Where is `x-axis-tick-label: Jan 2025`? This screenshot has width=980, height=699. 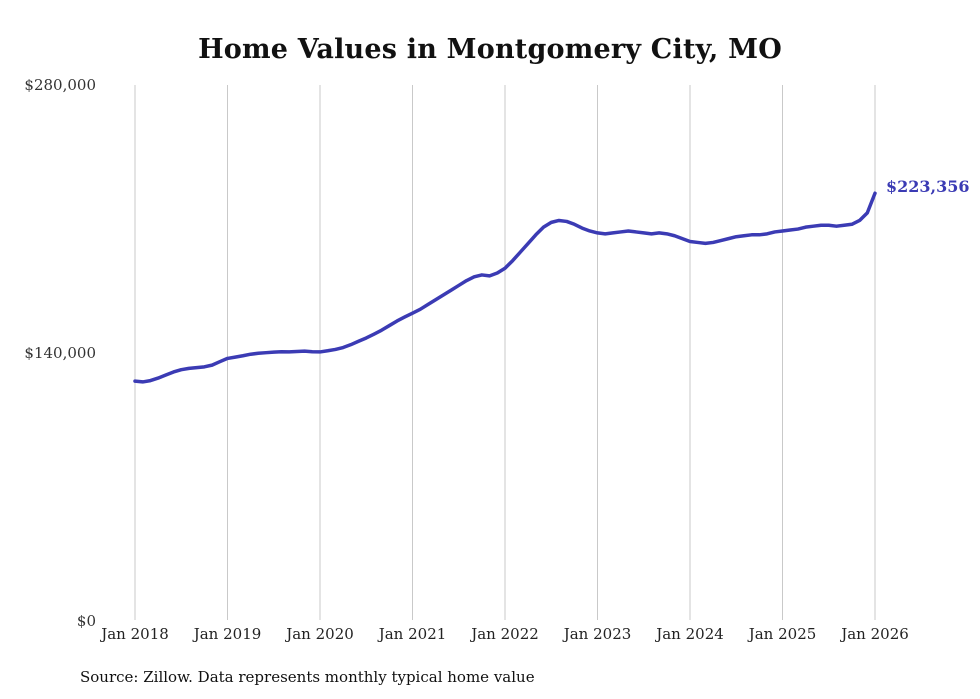 x-axis-tick-label: Jan 2025 is located at coordinates (782, 634).